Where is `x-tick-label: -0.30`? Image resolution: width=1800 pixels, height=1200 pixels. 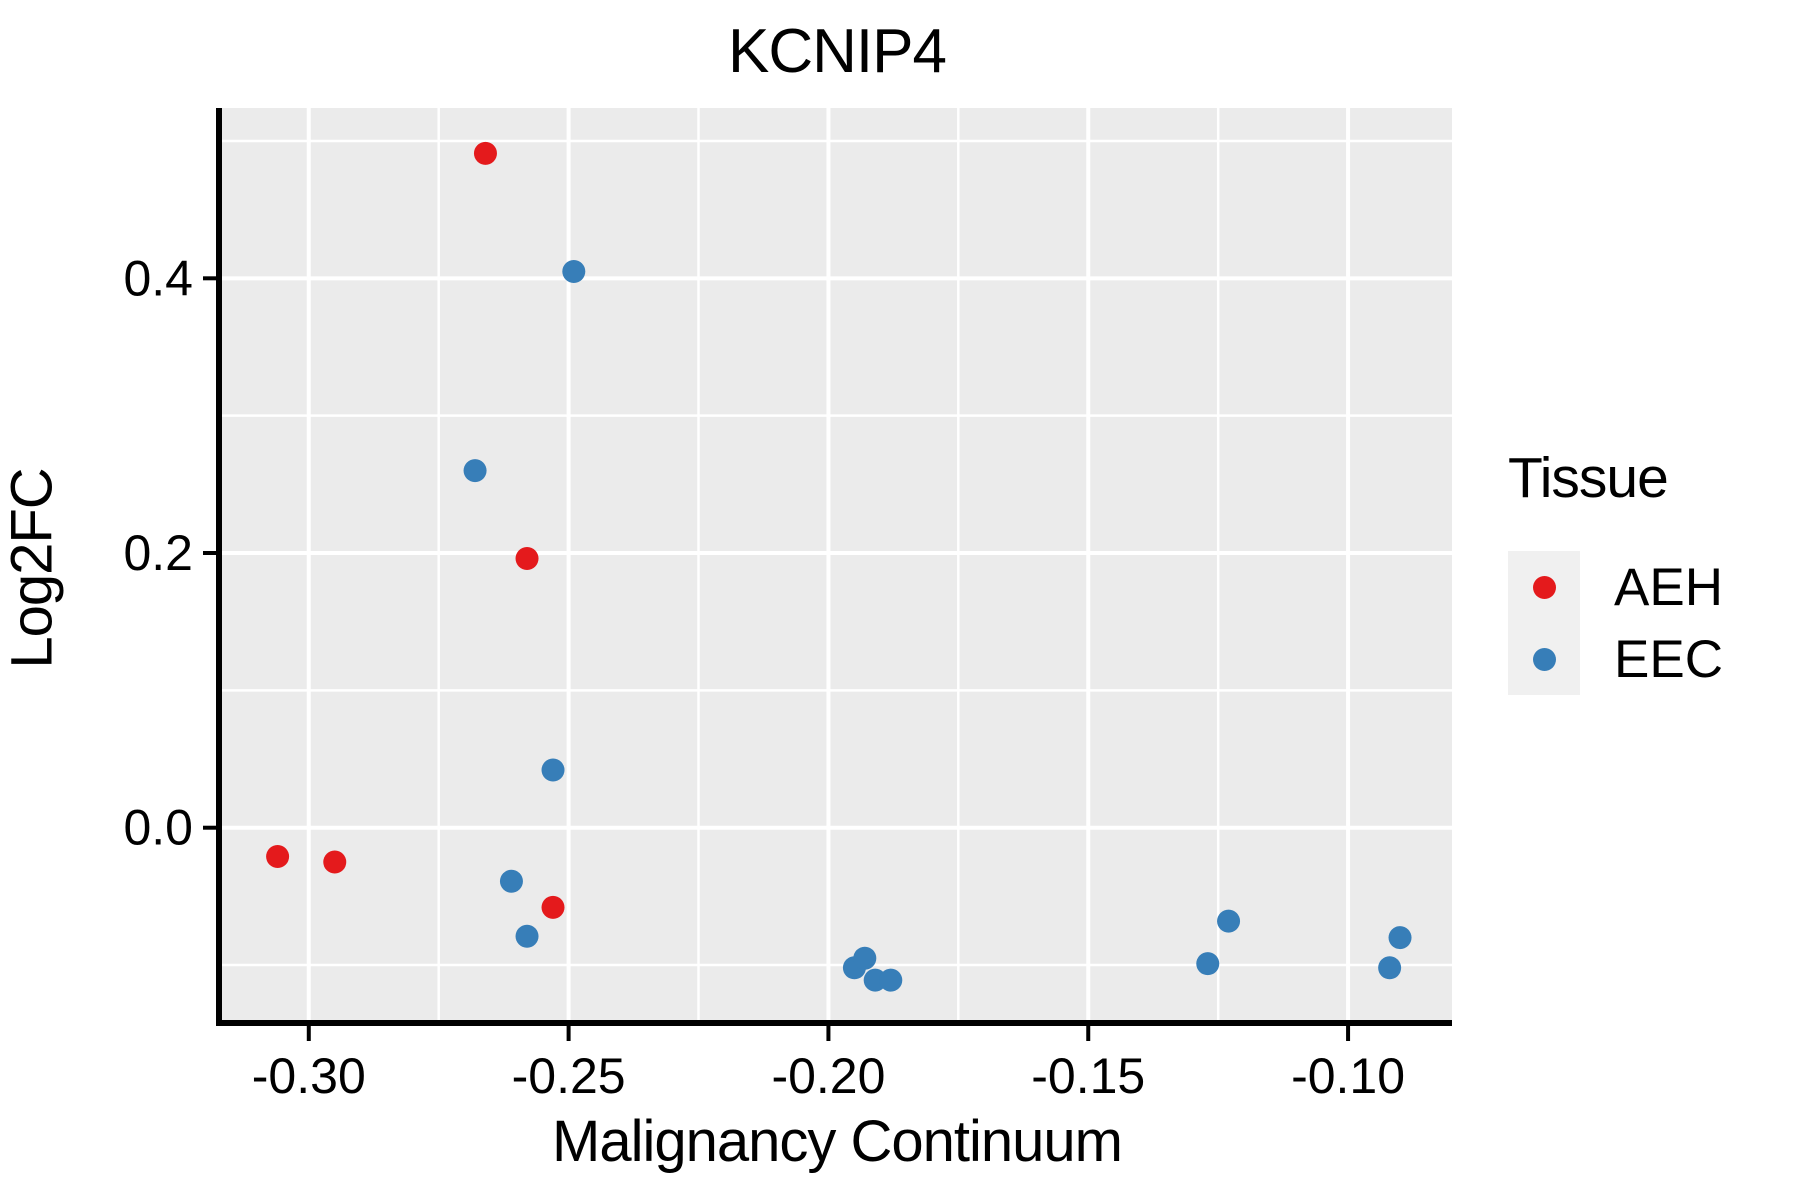 x-tick-label: -0.30 is located at coordinates (309, 1076).